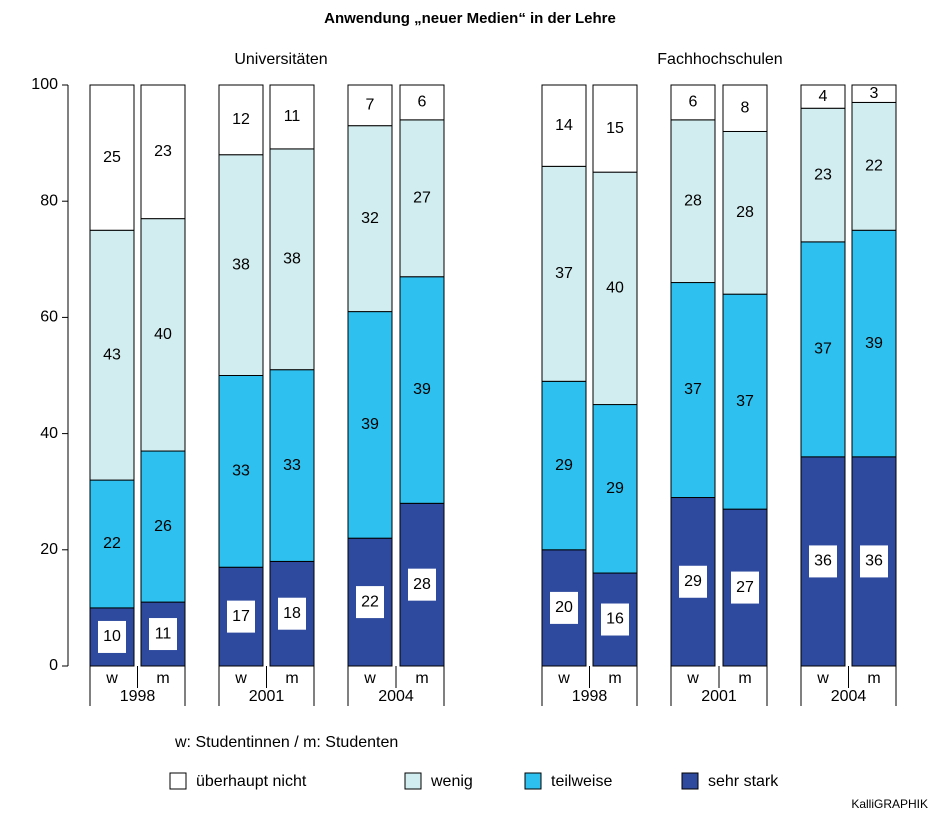 This screenshot has height=815, width=940. I want to click on year-label: 1998, so click(138, 696).